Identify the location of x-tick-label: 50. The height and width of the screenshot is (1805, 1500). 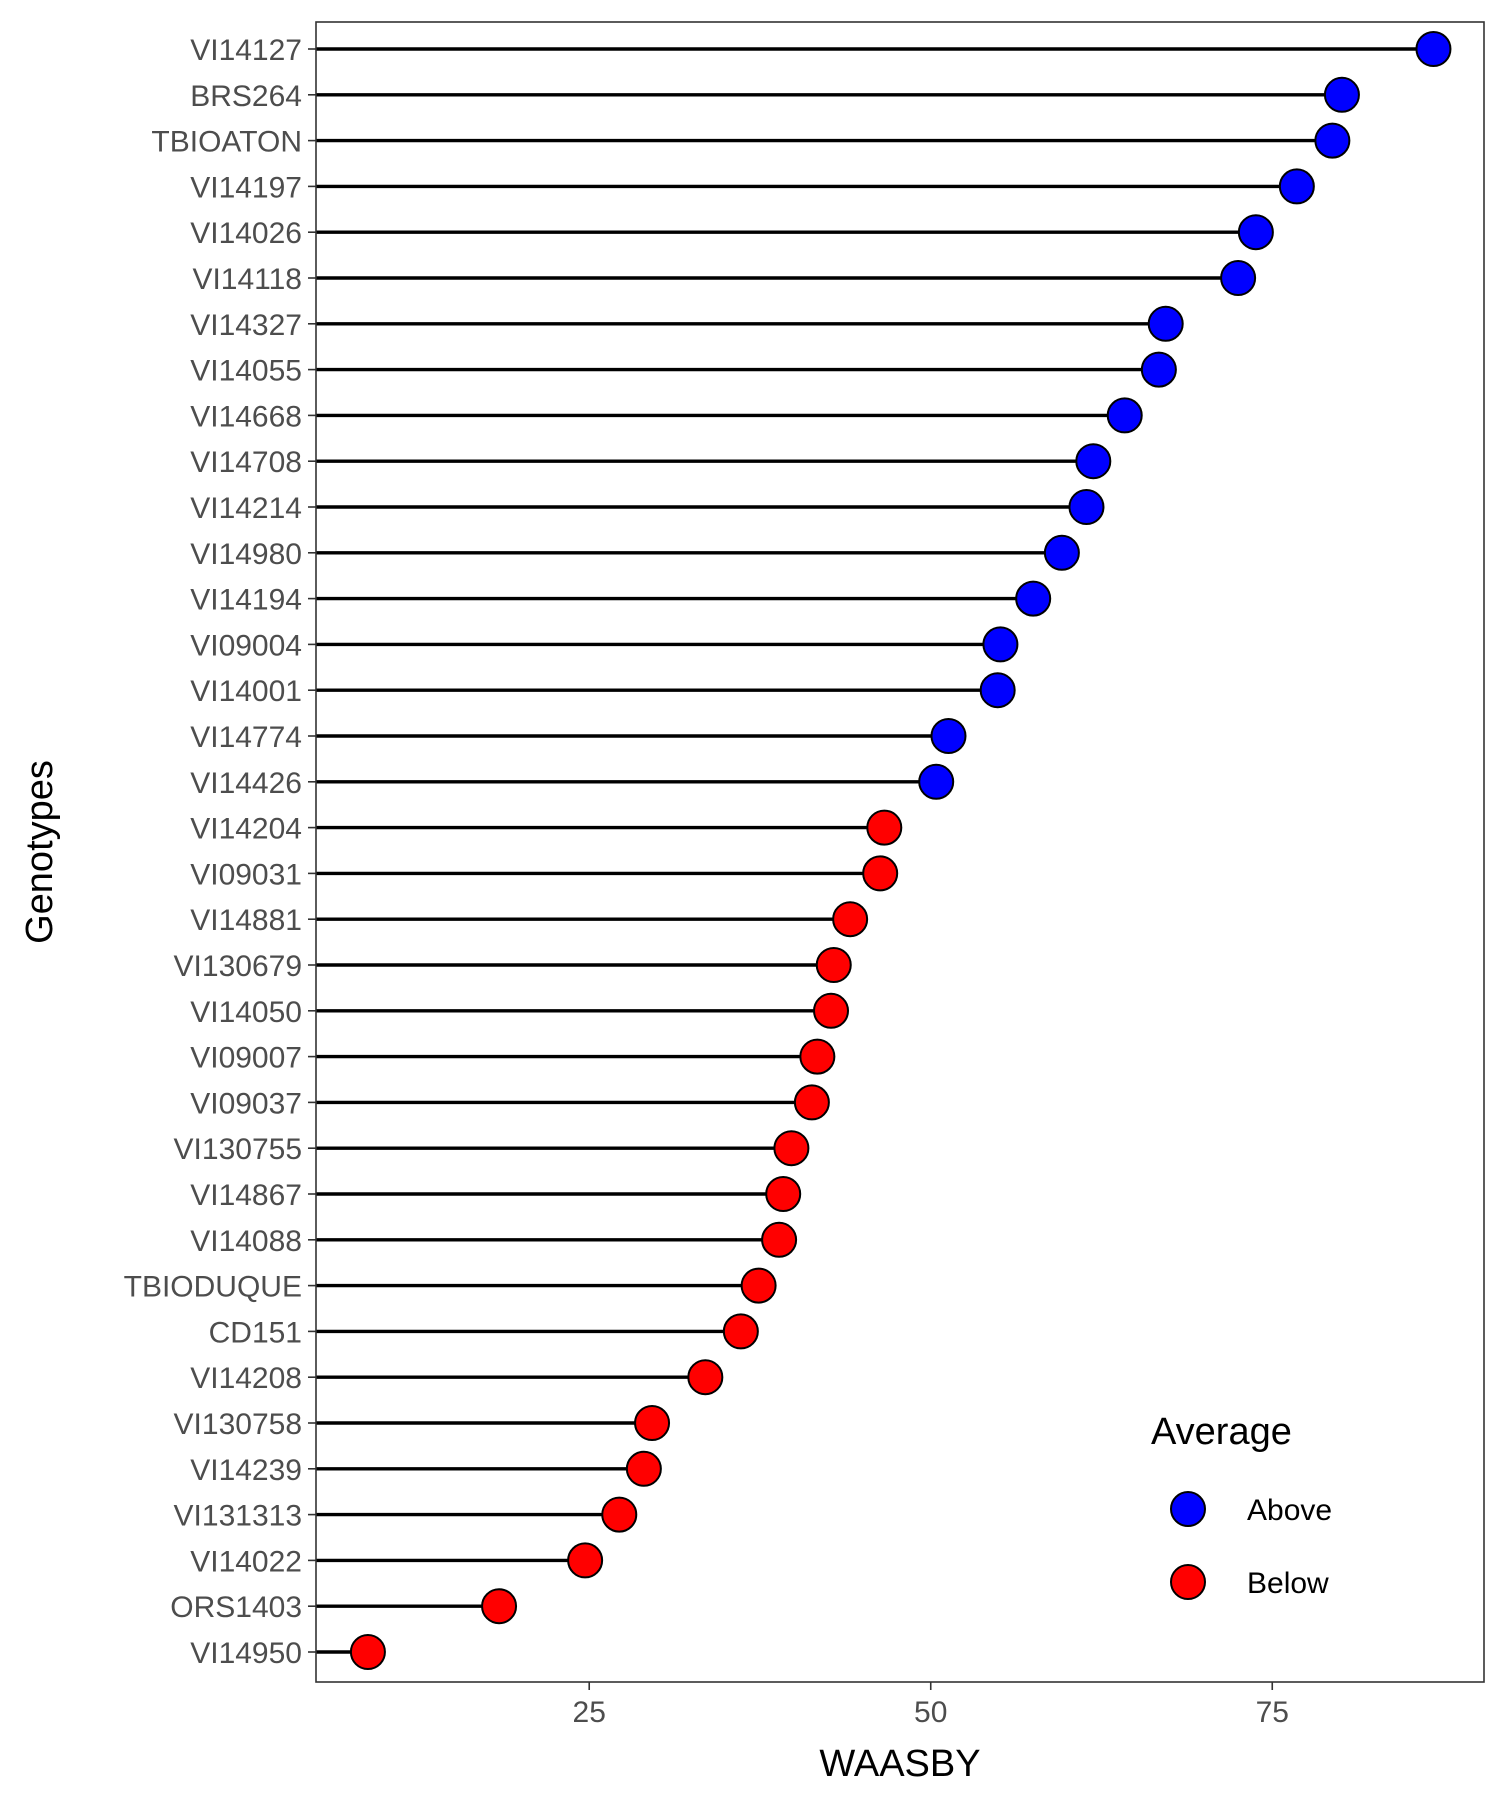
(930, 1712).